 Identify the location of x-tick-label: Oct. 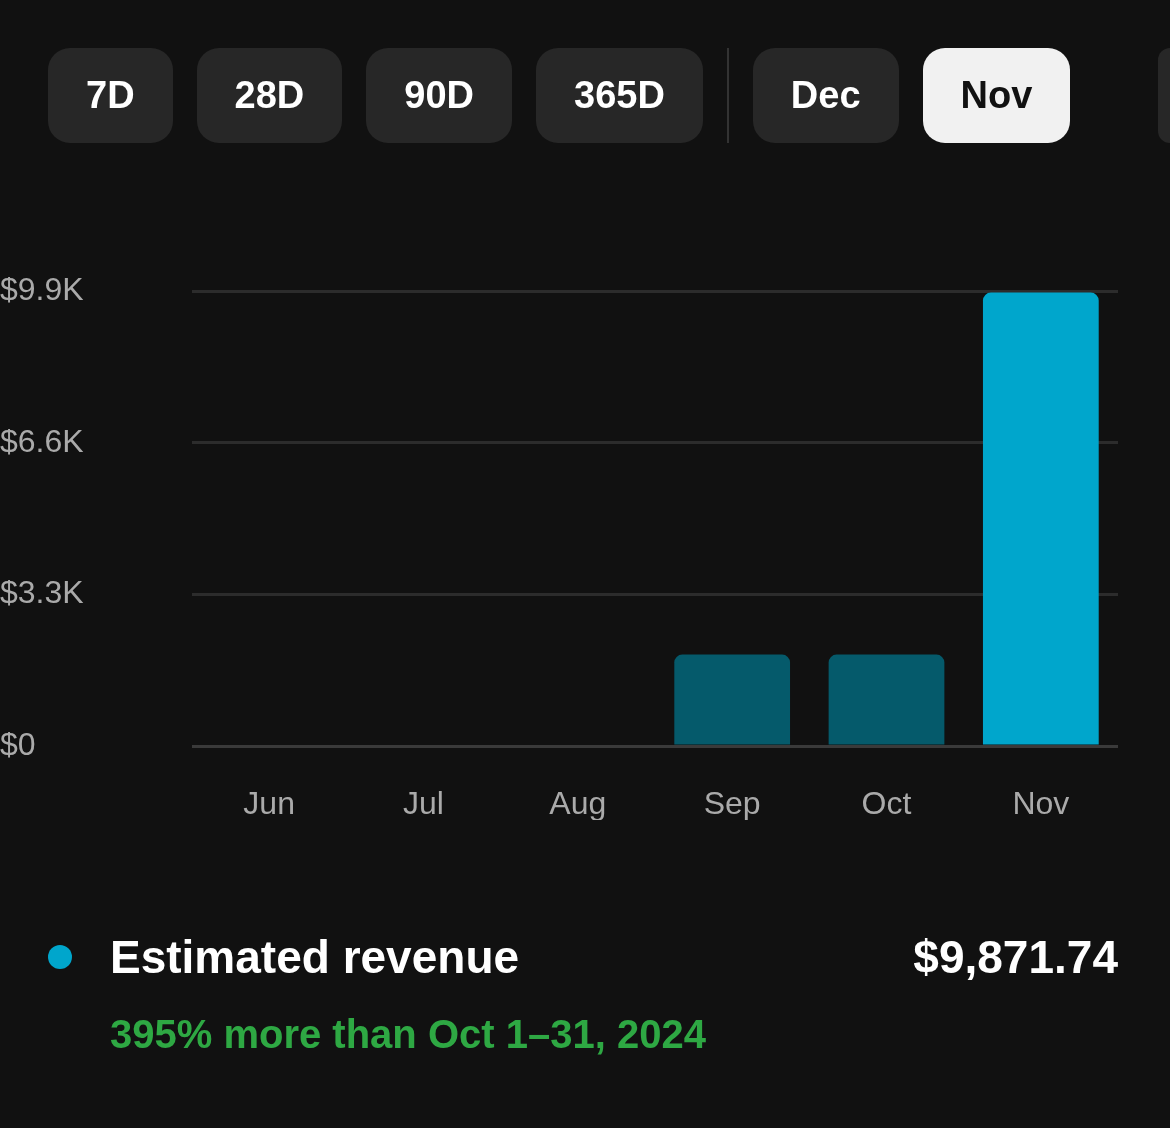
(886, 803).